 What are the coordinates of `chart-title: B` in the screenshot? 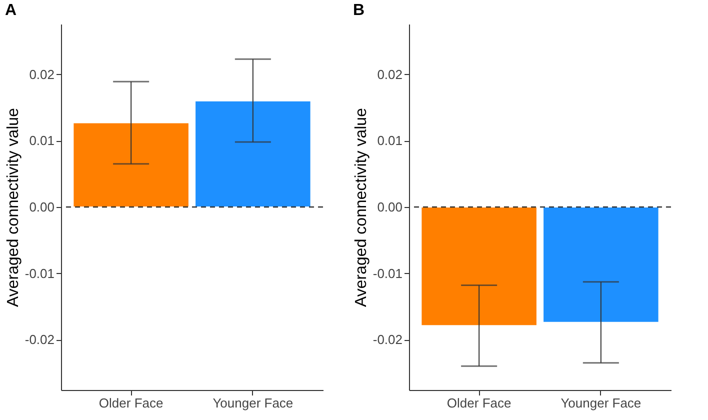 It's located at (359, 10).